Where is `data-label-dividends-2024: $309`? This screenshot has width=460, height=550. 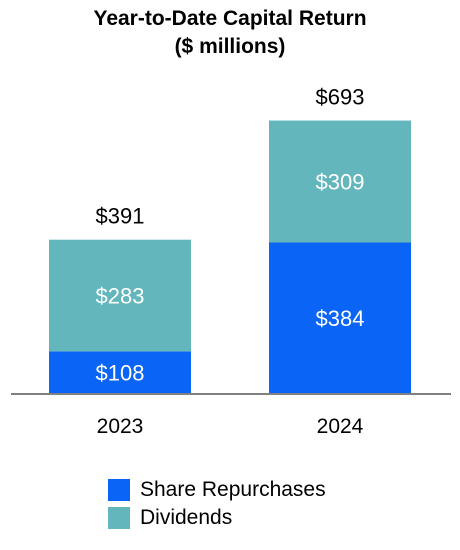
data-label-dividends-2024: $309 is located at coordinates (340, 182).